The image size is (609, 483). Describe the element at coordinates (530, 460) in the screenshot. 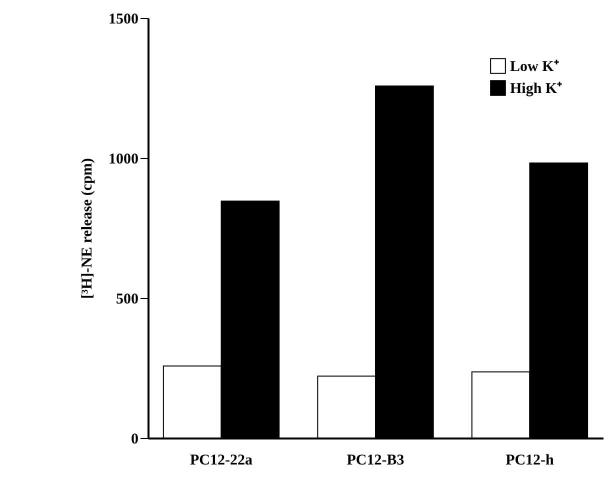

I see `x-tick-label: PC12-h` at that location.